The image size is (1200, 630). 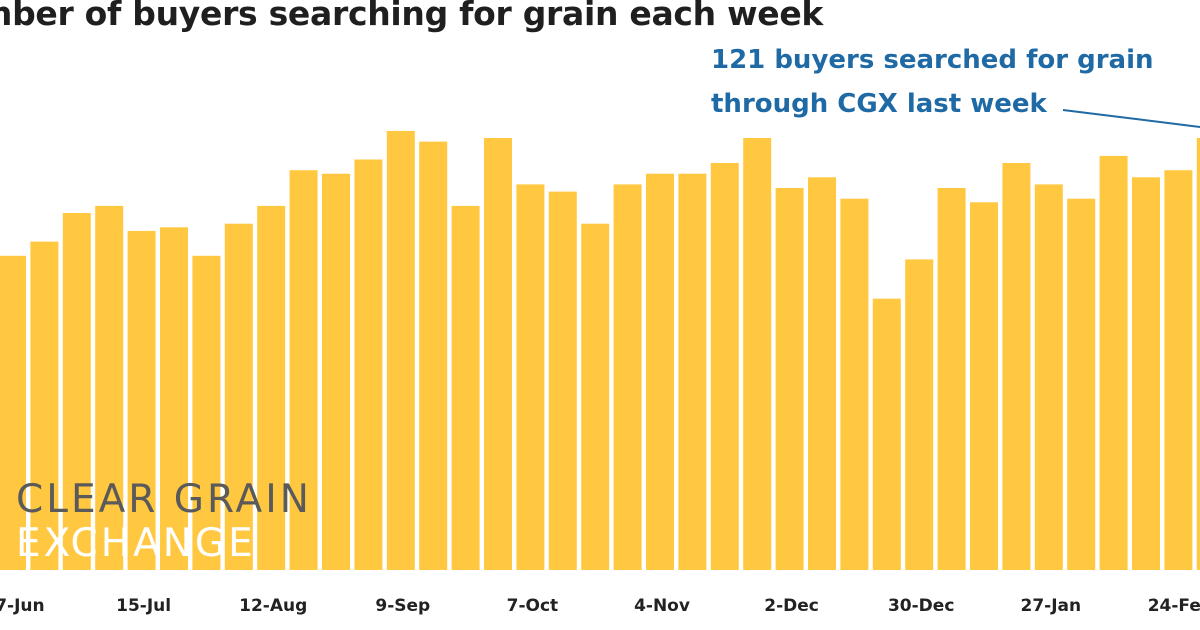 I want to click on x-tick-label: 4-Nov, so click(x=662, y=606).